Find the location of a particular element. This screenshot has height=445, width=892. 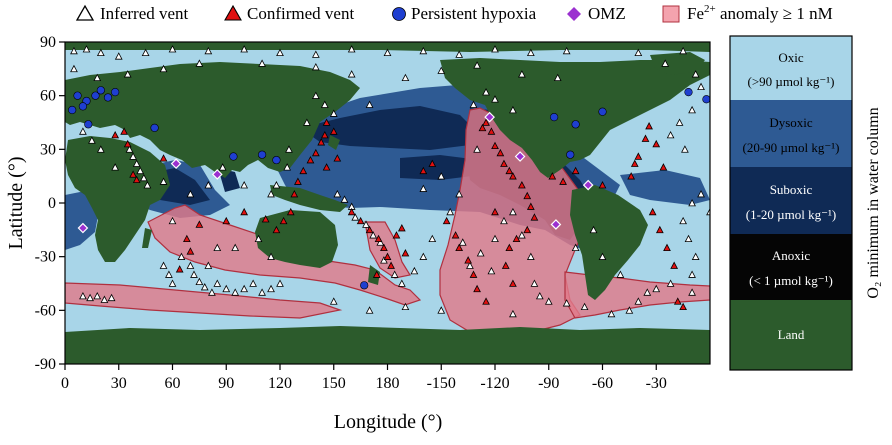

greenland is located at coordinates (677, 63).